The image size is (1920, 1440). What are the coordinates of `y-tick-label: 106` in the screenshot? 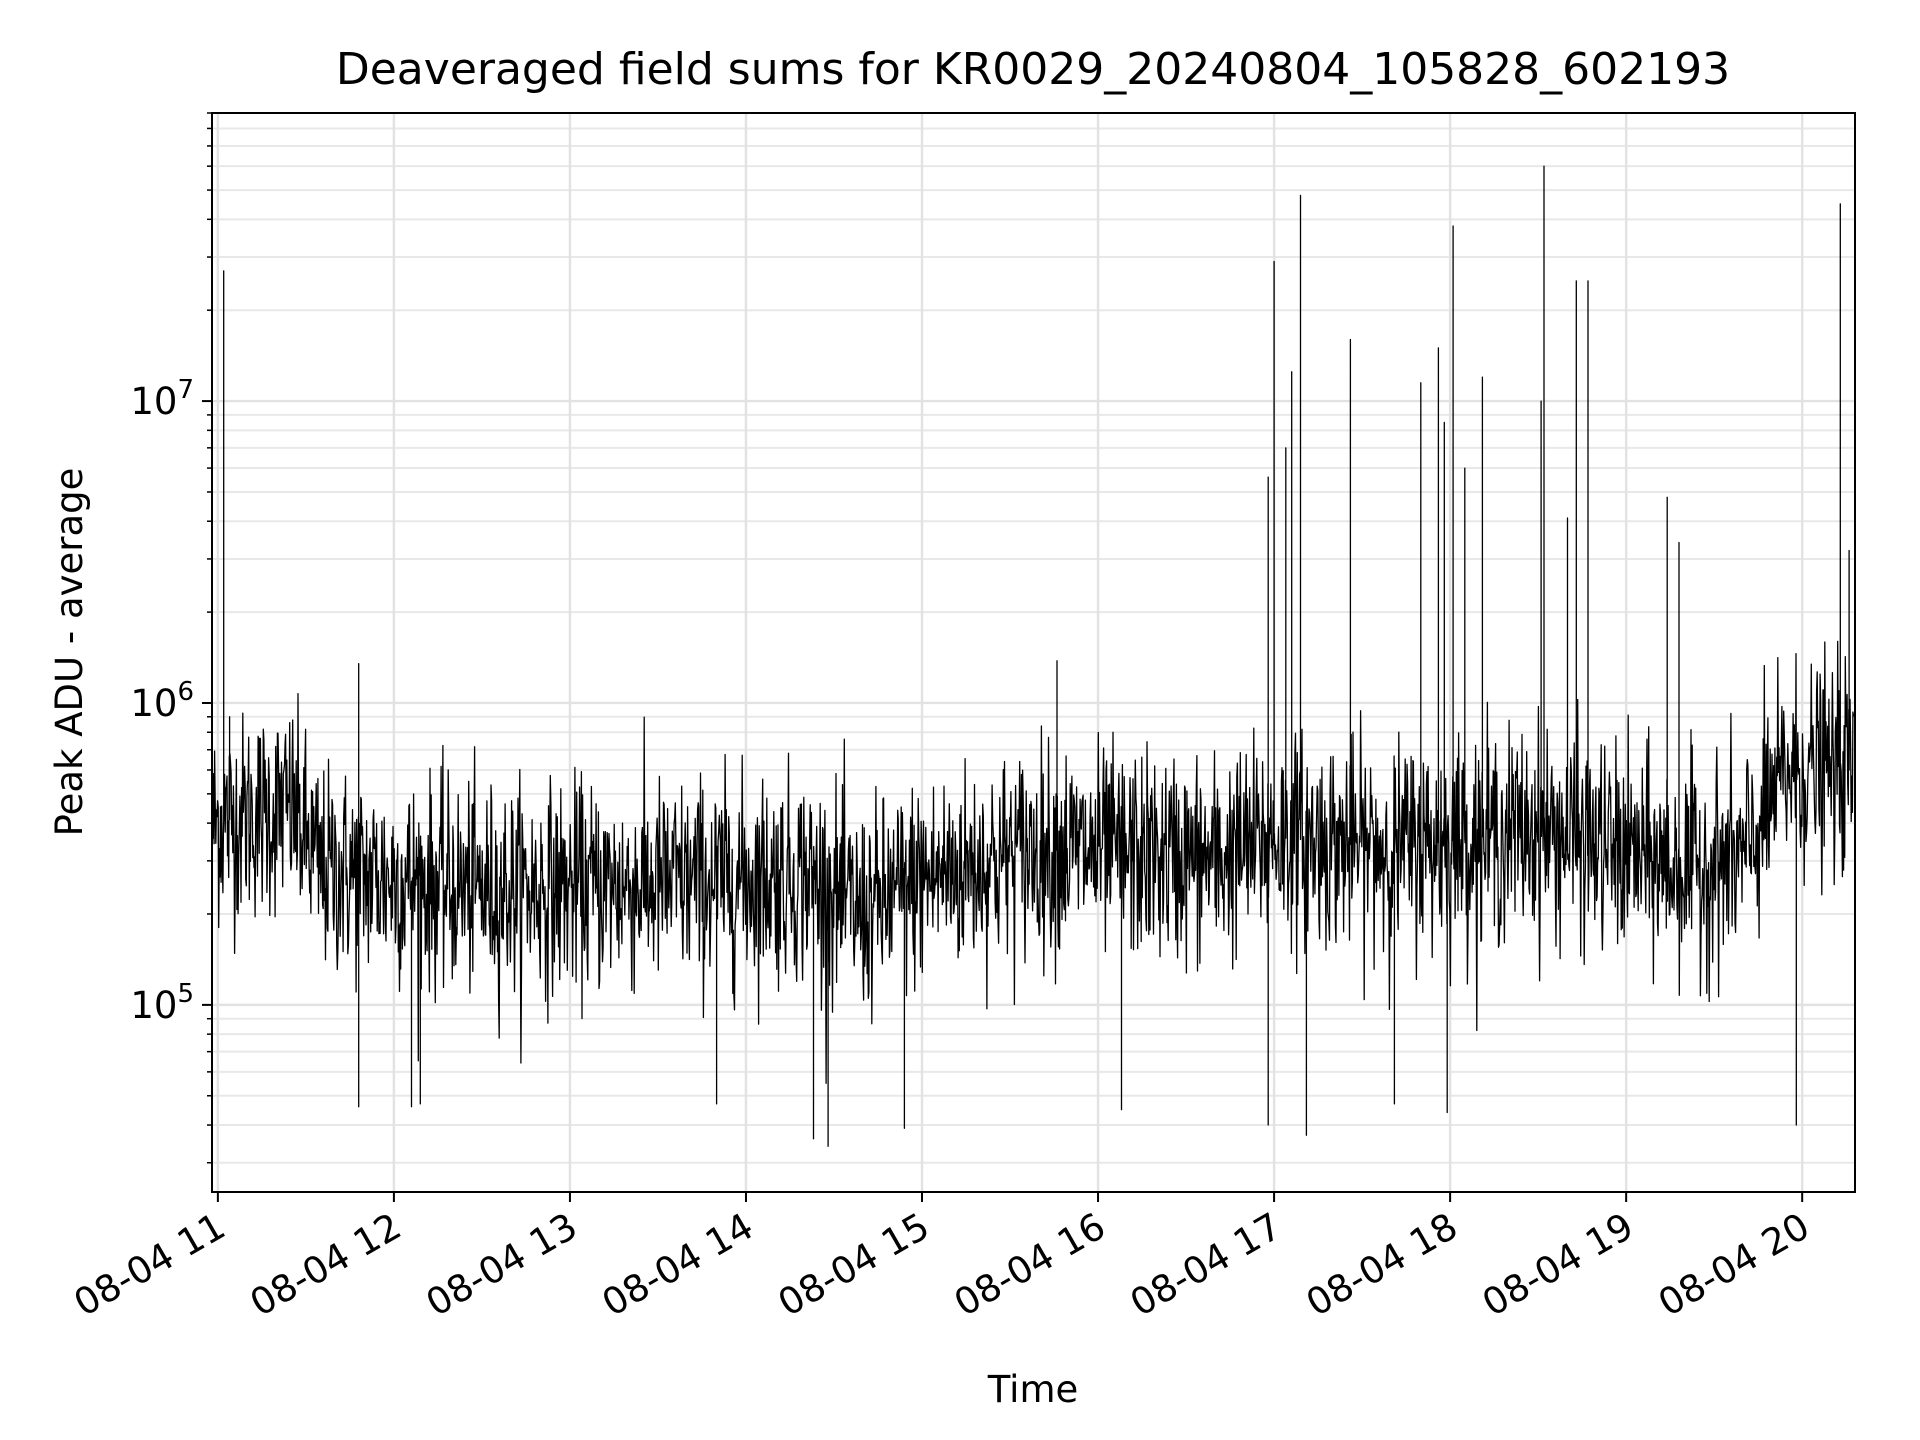 It's located at (162, 701).